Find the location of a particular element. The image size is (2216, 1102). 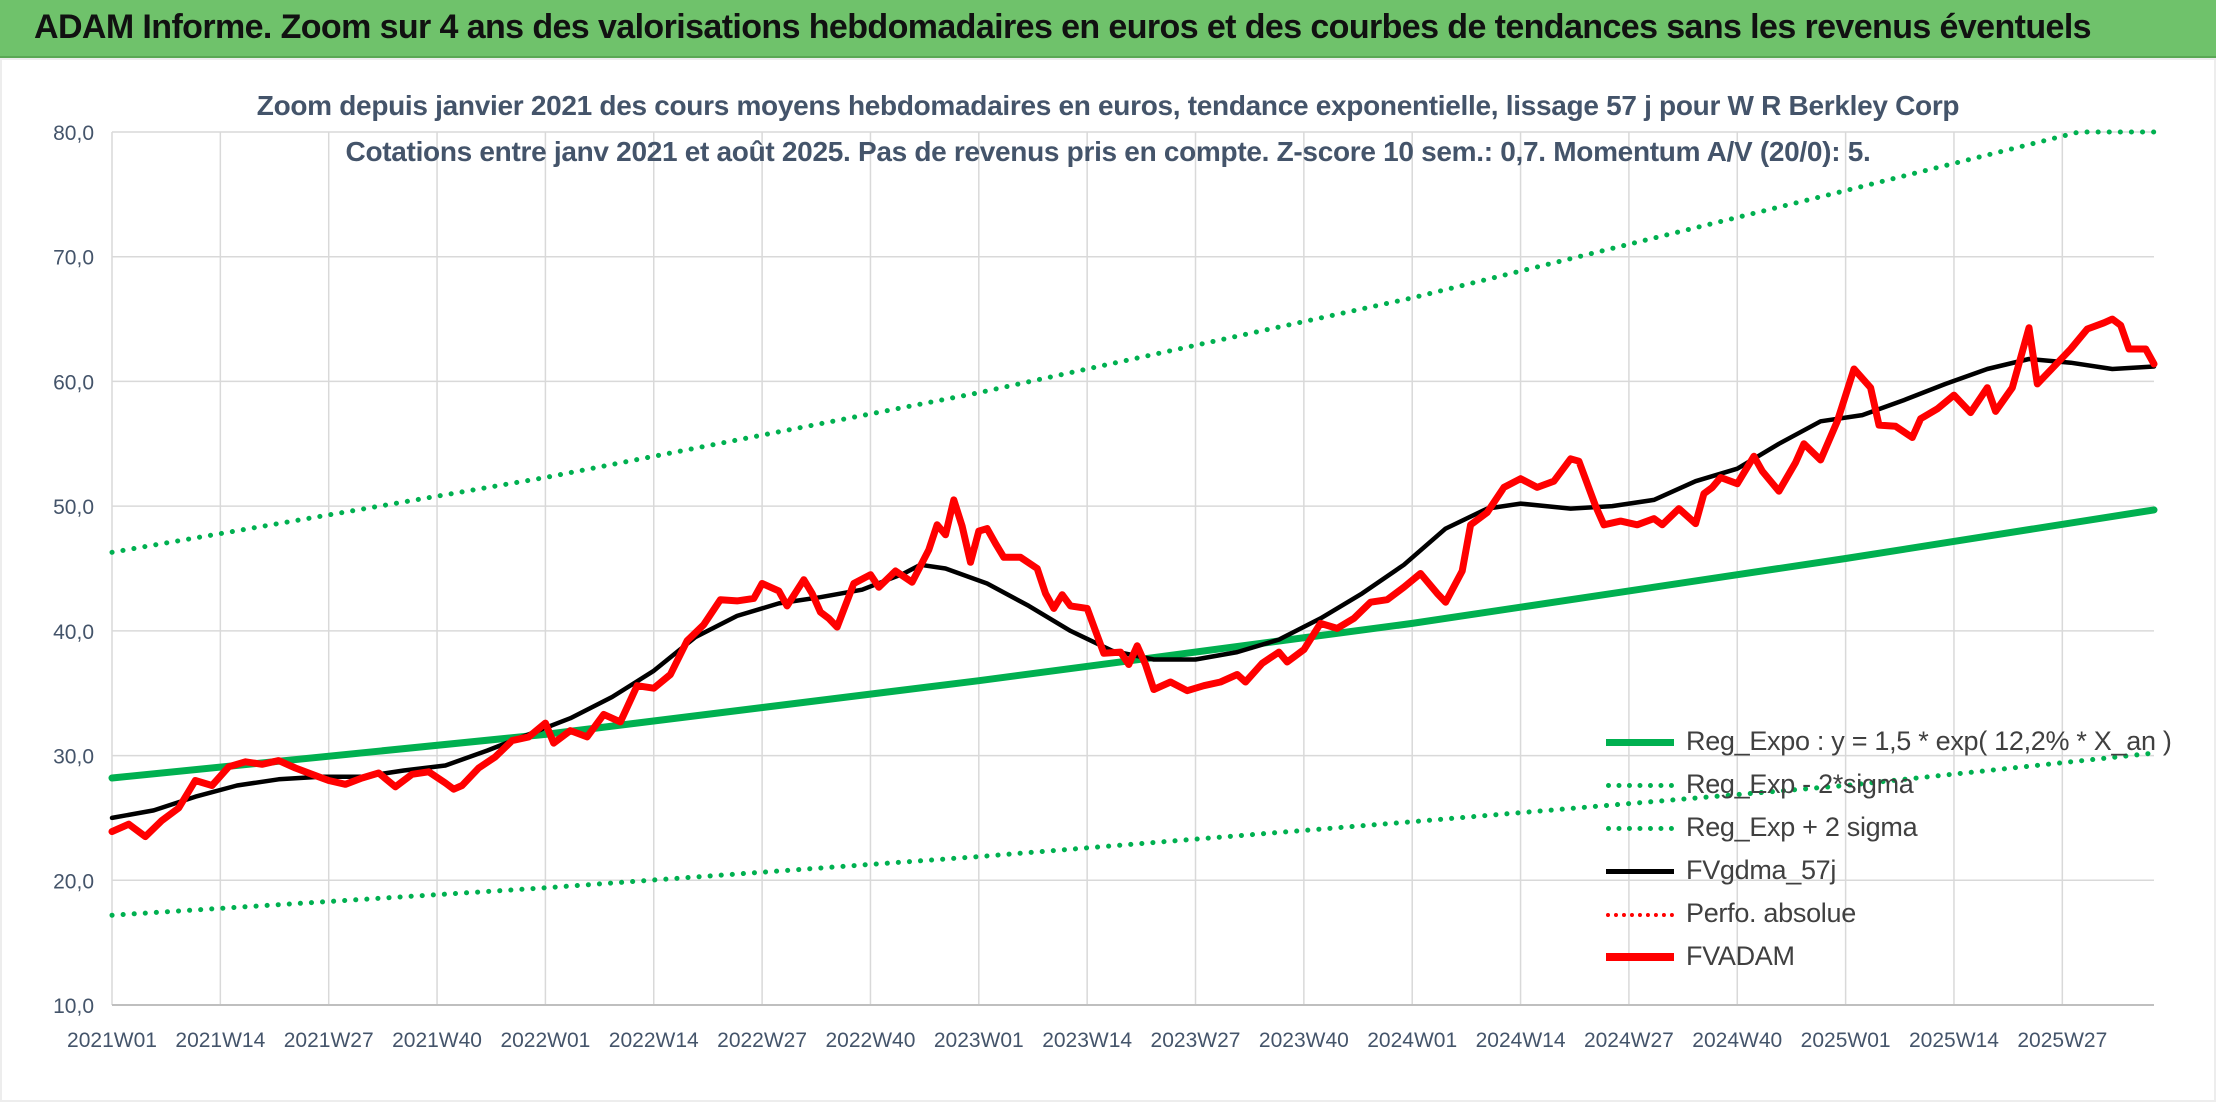

legend-label: FVgdma_57j is located at coordinates (1761, 870).